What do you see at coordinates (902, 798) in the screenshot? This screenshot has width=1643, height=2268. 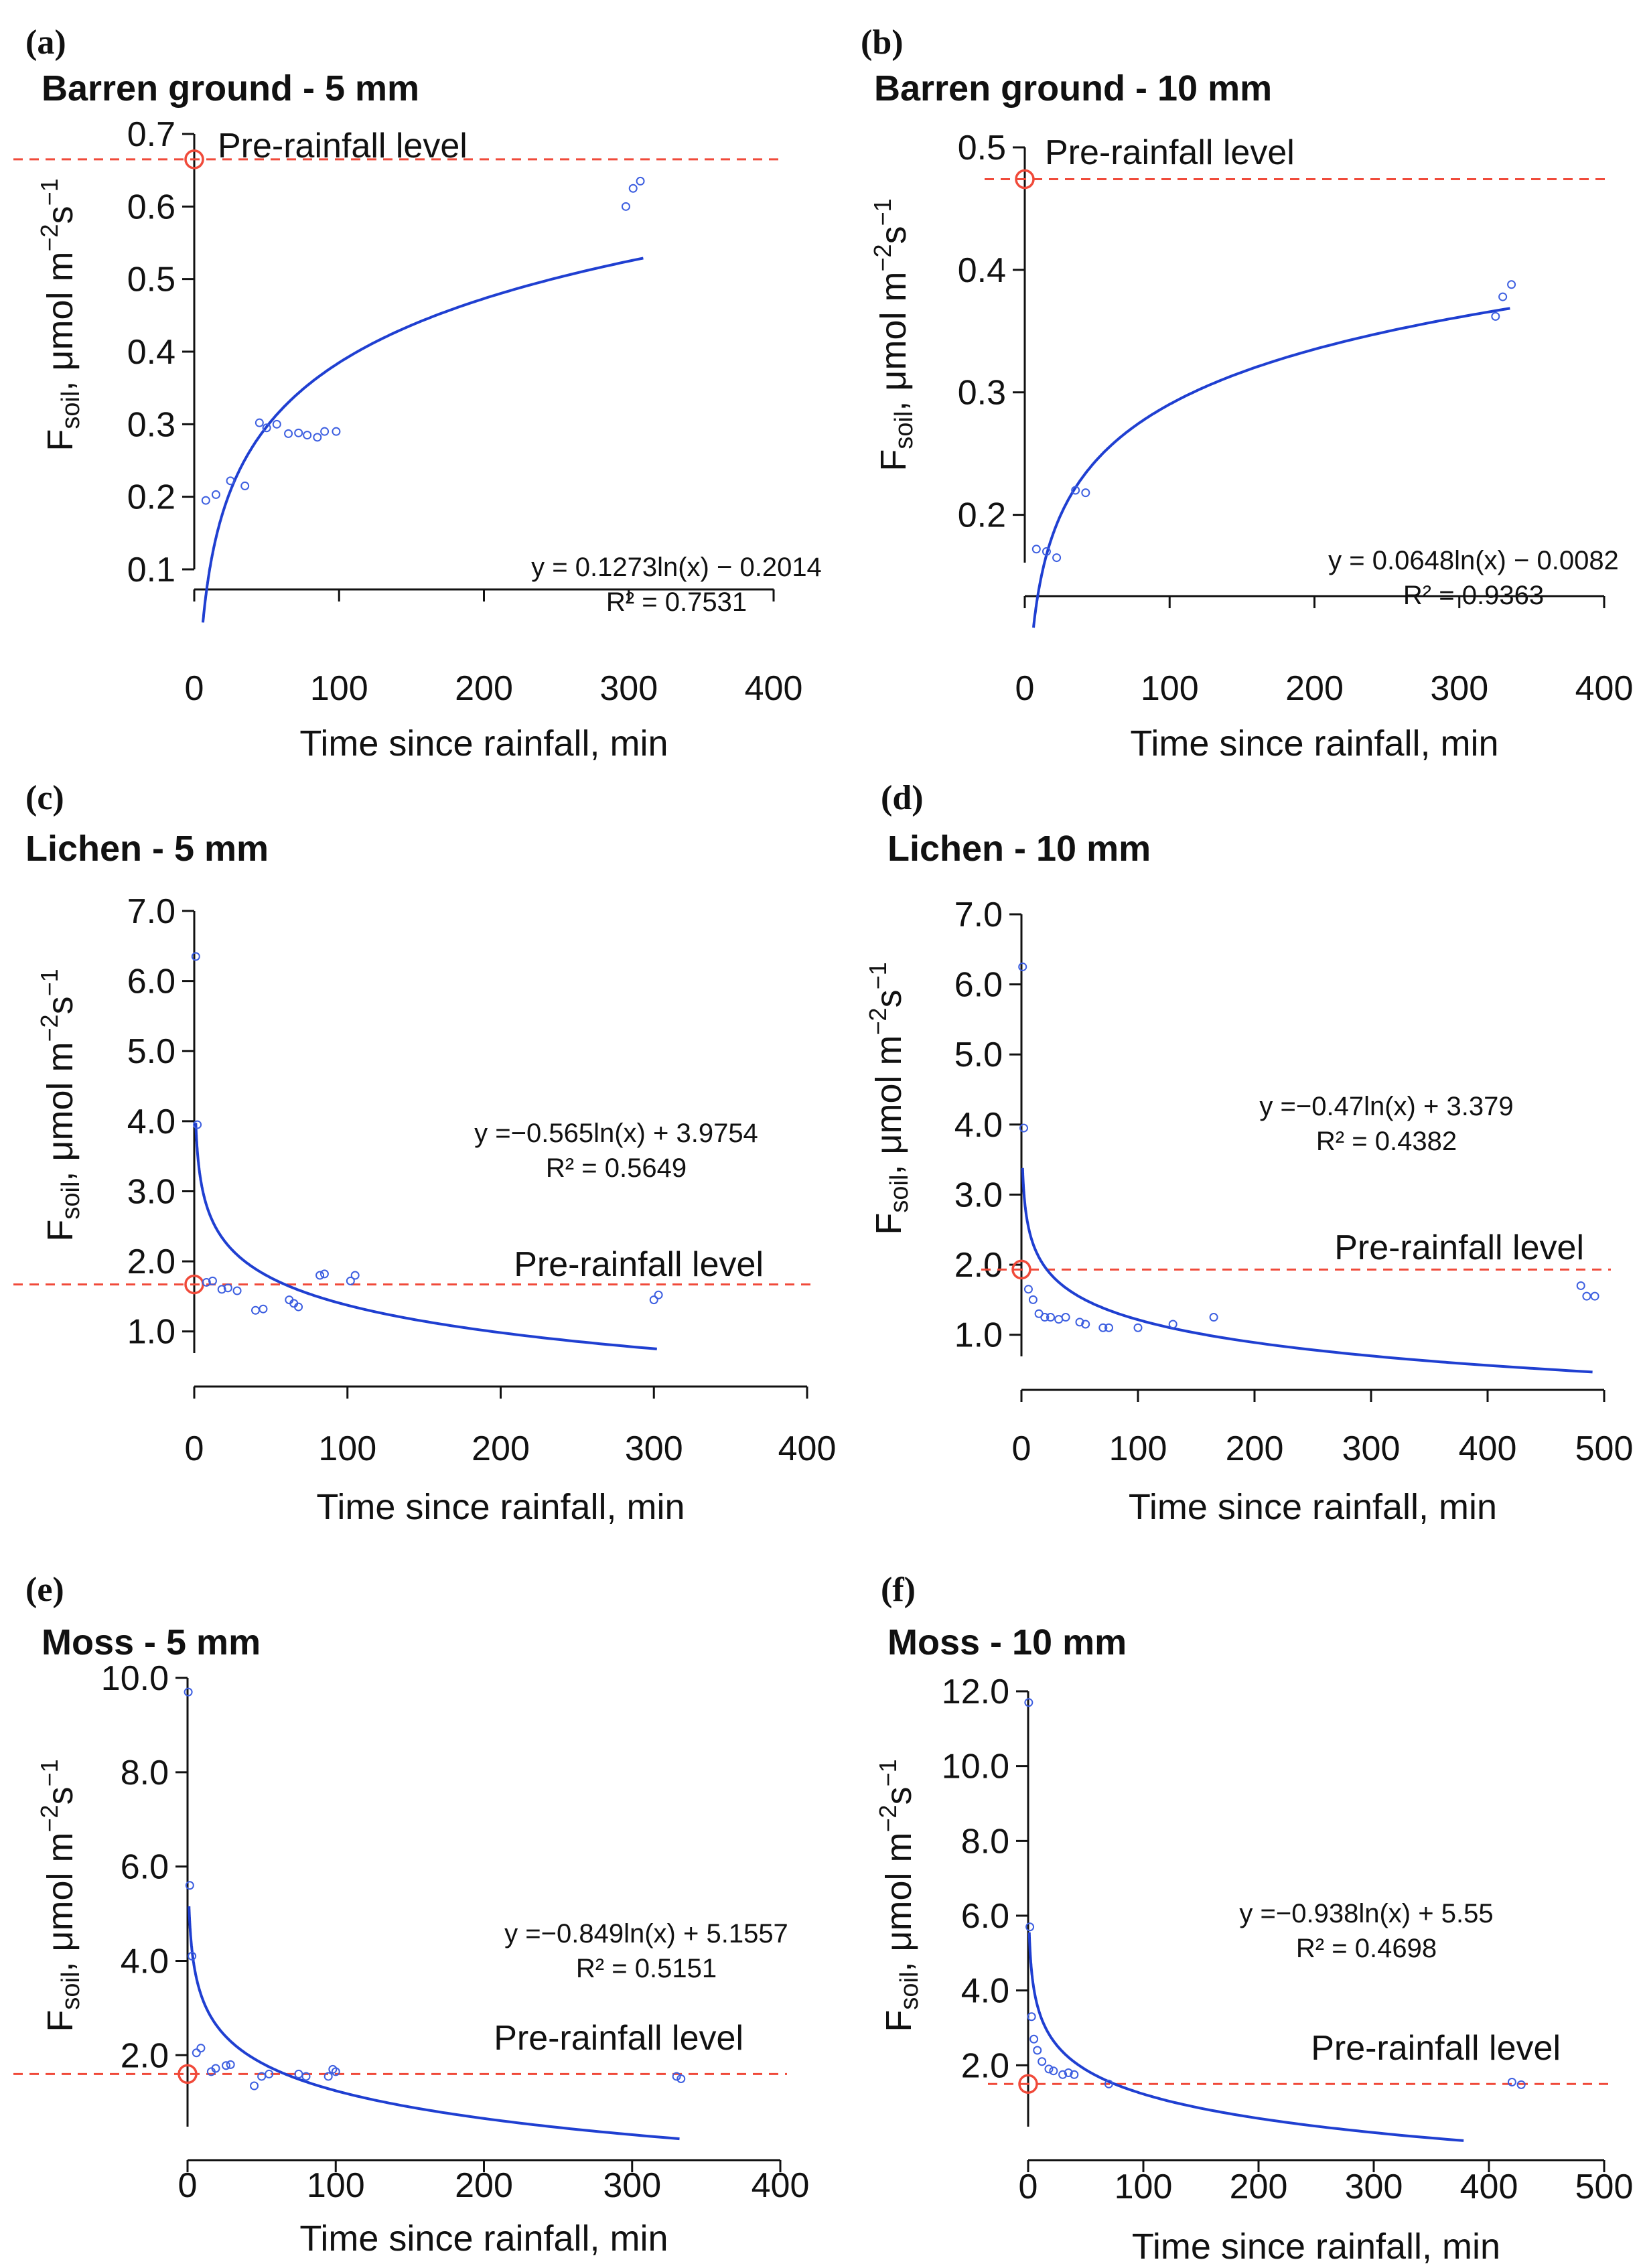 I see `panel-letter: (d)` at bounding box center [902, 798].